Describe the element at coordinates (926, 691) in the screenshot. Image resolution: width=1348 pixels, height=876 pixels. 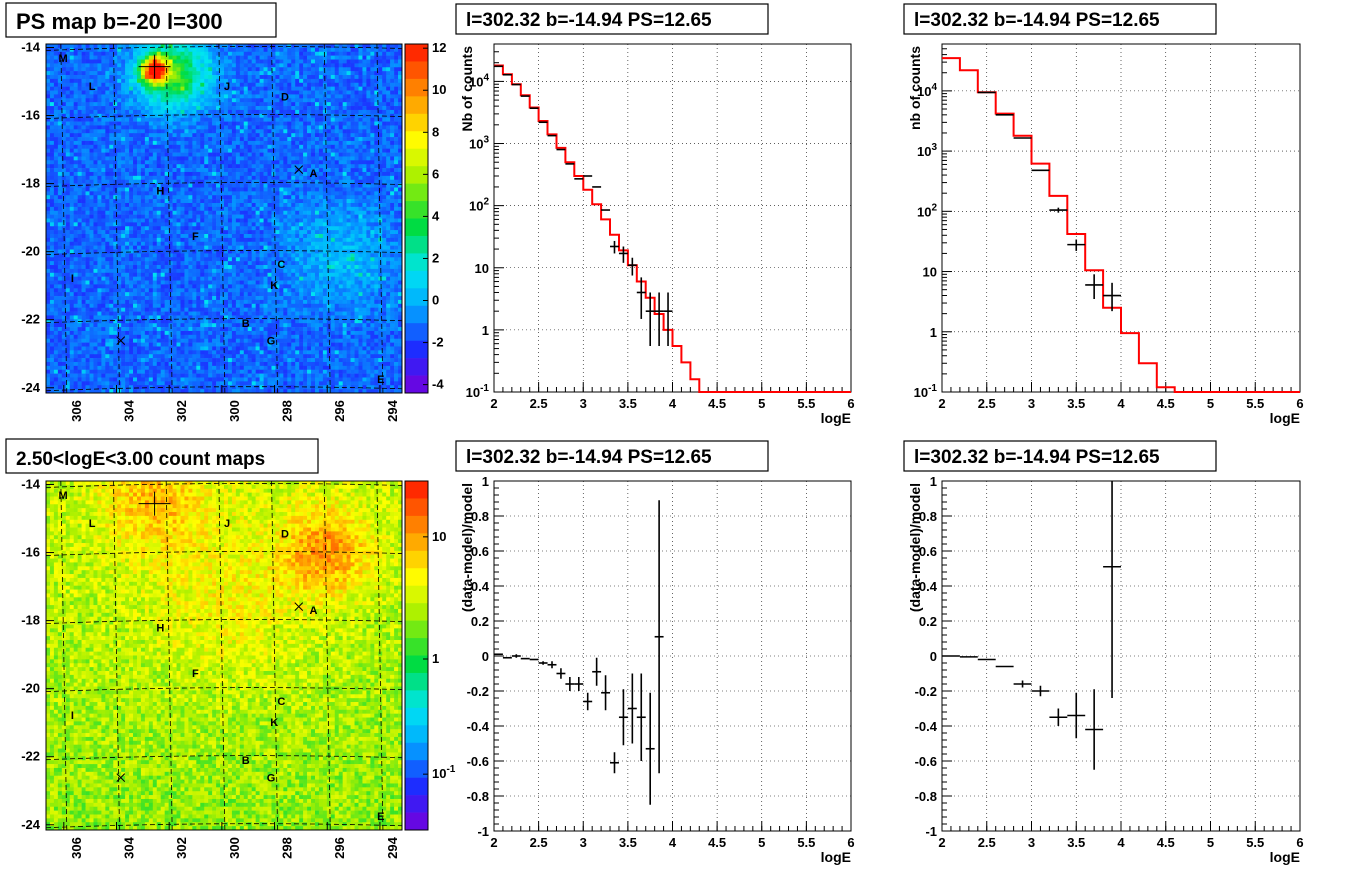
I see `y-tick-label: -0.2` at that location.